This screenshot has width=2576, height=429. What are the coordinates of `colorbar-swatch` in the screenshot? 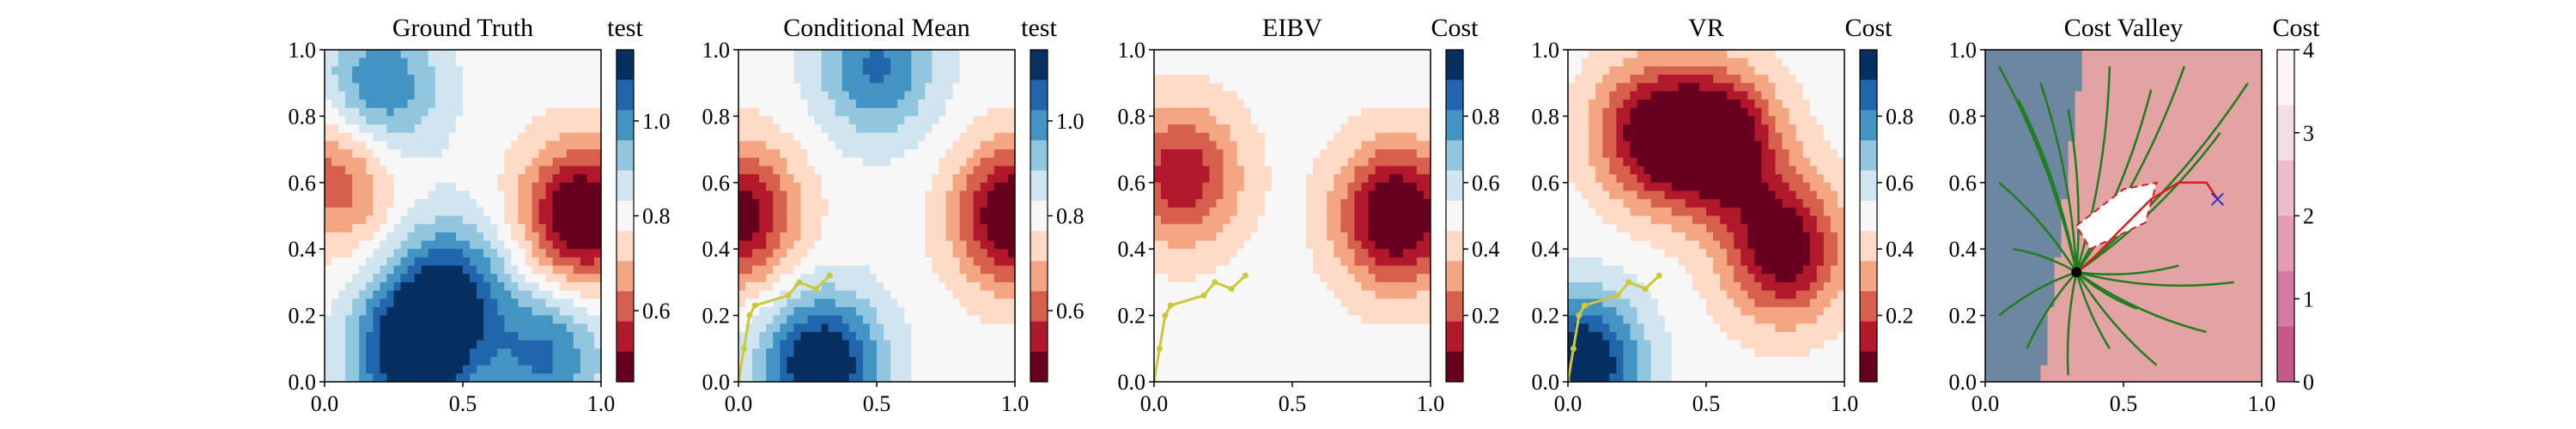 It's located at (1039, 65).